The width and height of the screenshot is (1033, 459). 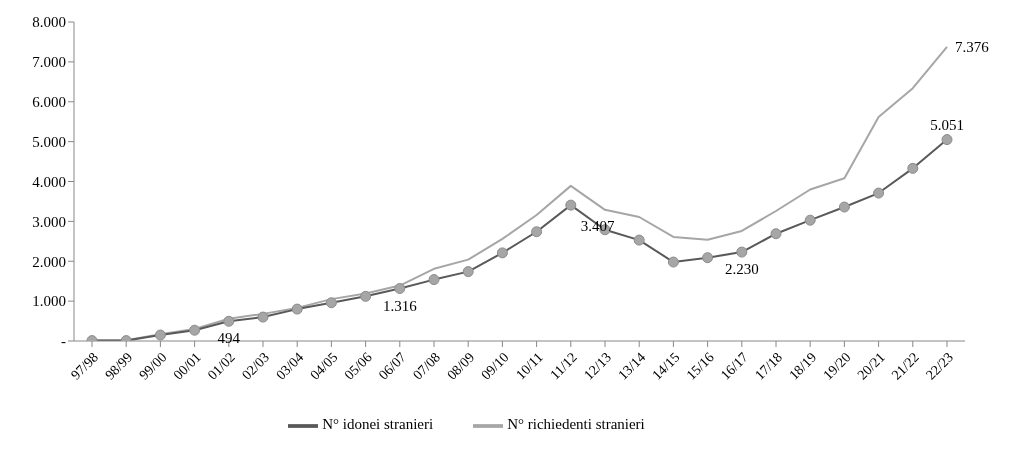 What do you see at coordinates (49, 221) in the screenshot?
I see `y-tick-label: 3.000` at bounding box center [49, 221].